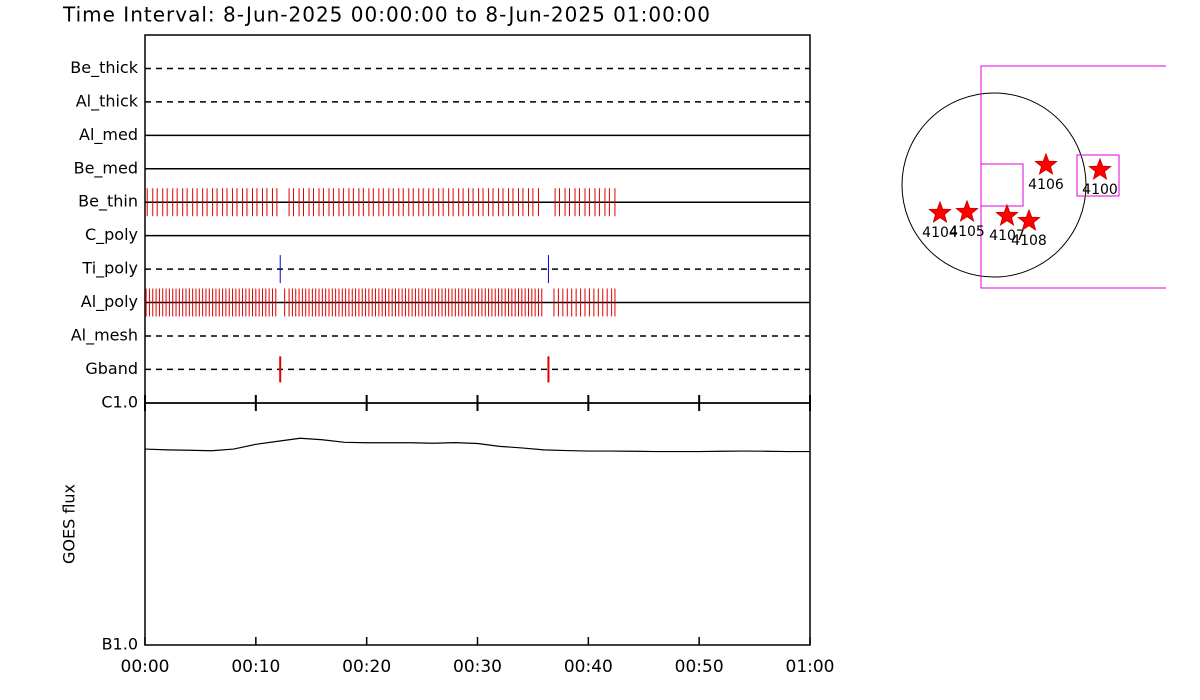 The width and height of the screenshot is (1200, 700). What do you see at coordinates (111, 368) in the screenshot?
I see `row-label: Gband` at bounding box center [111, 368].